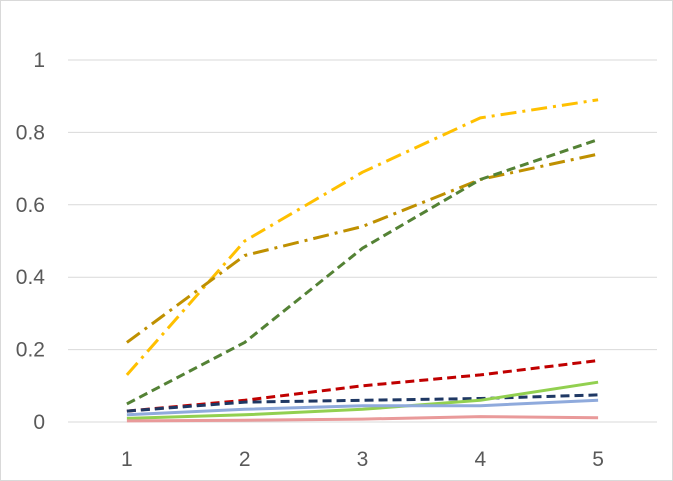 Image resolution: width=673 pixels, height=481 pixels. I want to click on x-tick-label: 2, so click(245, 459).